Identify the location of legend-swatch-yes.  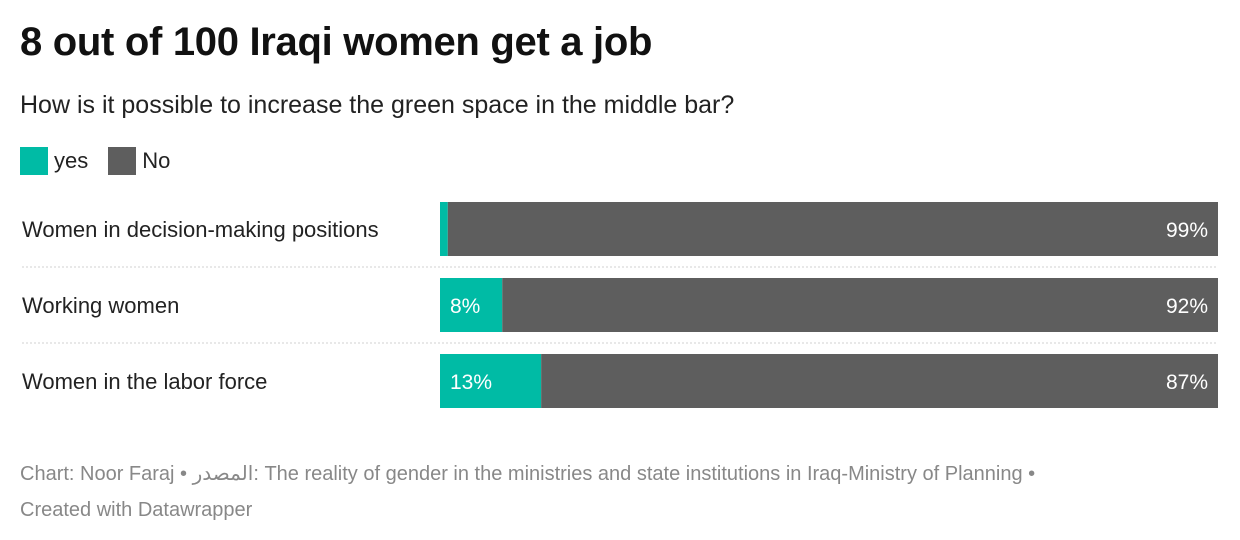
(34, 161).